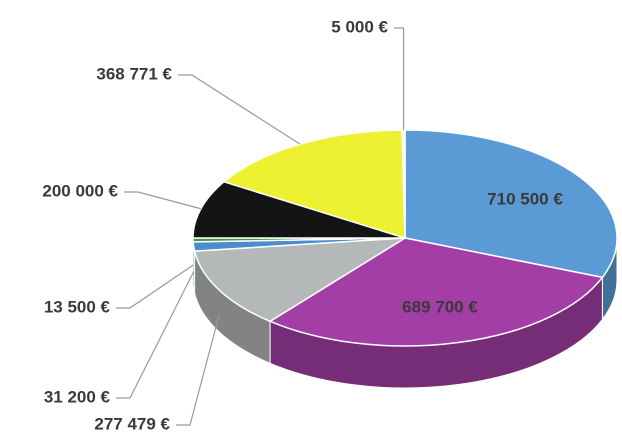 The image size is (622, 435). Describe the element at coordinates (80, 190) in the screenshot. I see `data-label: 200 000 €` at that location.